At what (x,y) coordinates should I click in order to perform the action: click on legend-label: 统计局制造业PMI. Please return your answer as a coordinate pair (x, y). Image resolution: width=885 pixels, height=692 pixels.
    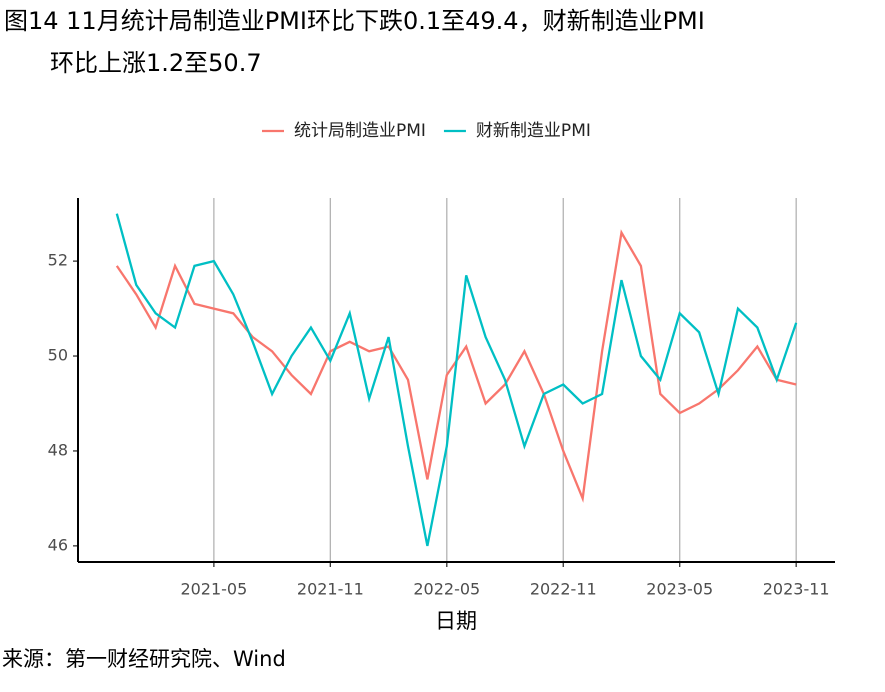
    Looking at the image, I should click on (360, 131).